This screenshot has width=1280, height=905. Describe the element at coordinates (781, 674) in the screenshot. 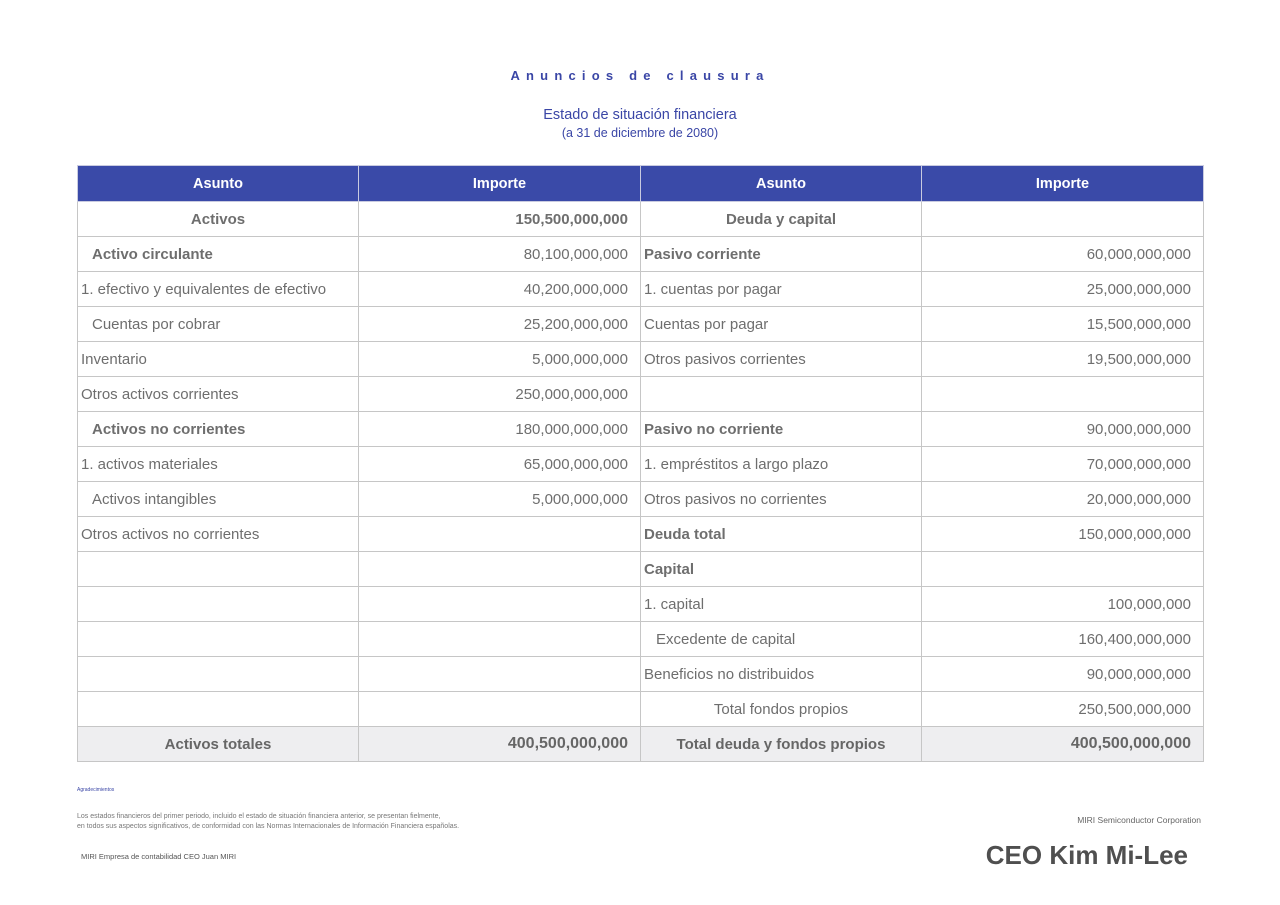

I see `right-subject-cell: Beneficios no distribuidos` at that location.